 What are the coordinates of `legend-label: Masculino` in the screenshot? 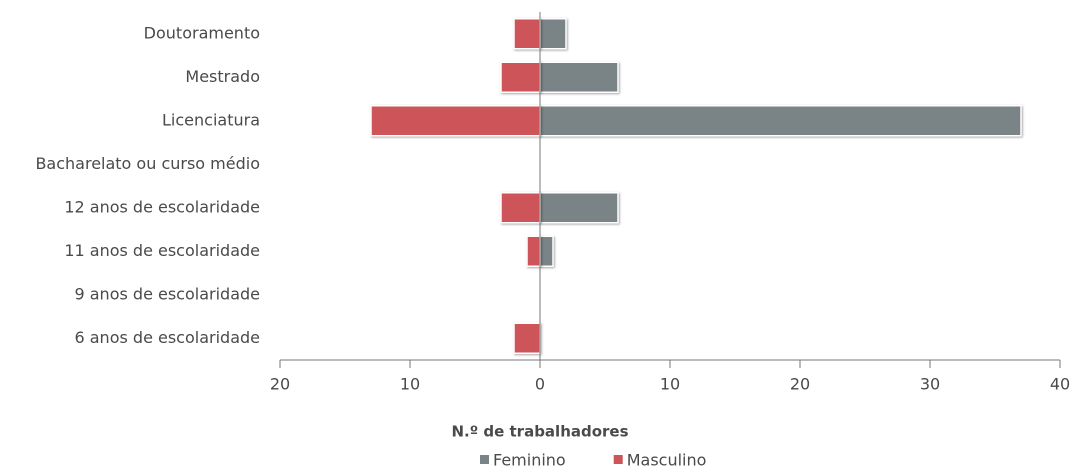 It's located at (667, 460).